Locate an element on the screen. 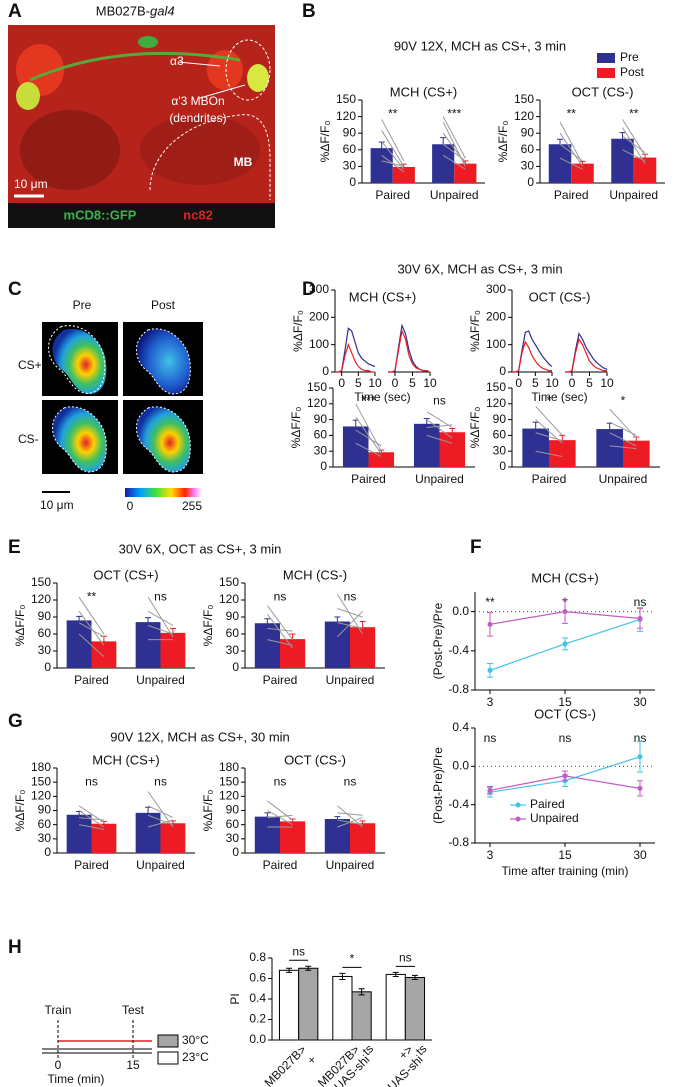 The image size is (682, 1087). x-tick-label: MB027B> is located at coordinates (285, 1064).